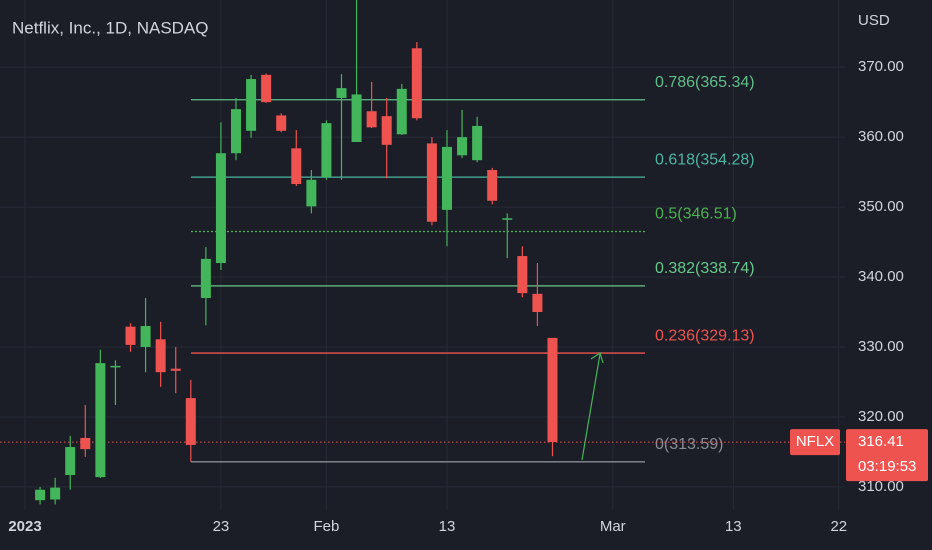  I want to click on fib-level-label: 0.618(354.28), so click(705, 159).